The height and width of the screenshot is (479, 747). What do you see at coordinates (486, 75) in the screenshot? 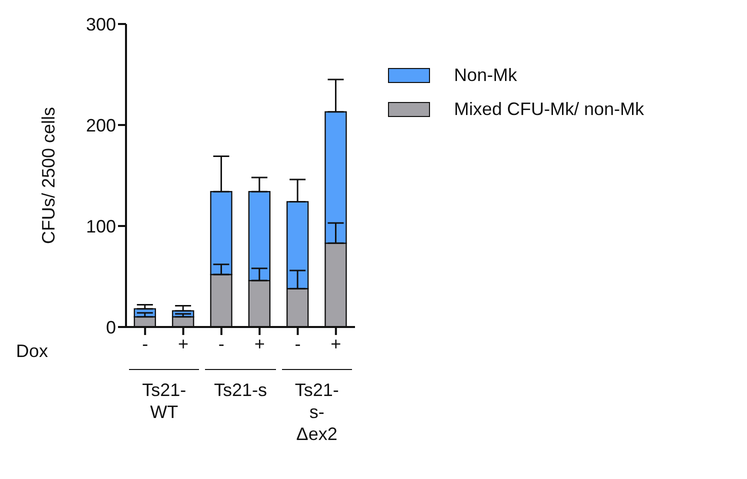
I see `legend-label: Non-Mk` at bounding box center [486, 75].